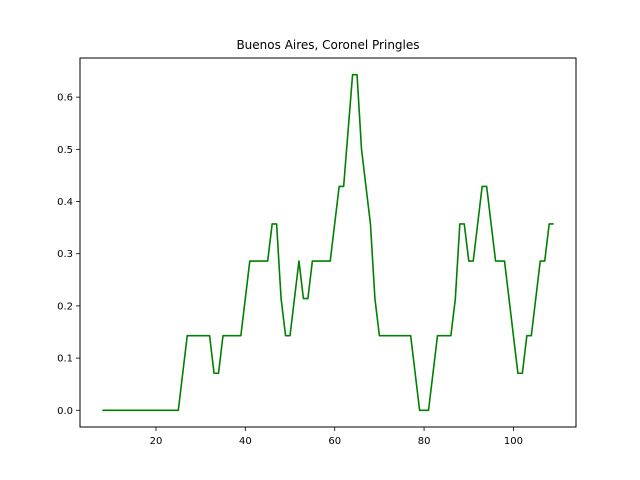 Image resolution: width=640 pixels, height=480 pixels. Describe the element at coordinates (327, 45) in the screenshot. I see `chart-title: Buenos Aires, Coronel Pringles` at that location.